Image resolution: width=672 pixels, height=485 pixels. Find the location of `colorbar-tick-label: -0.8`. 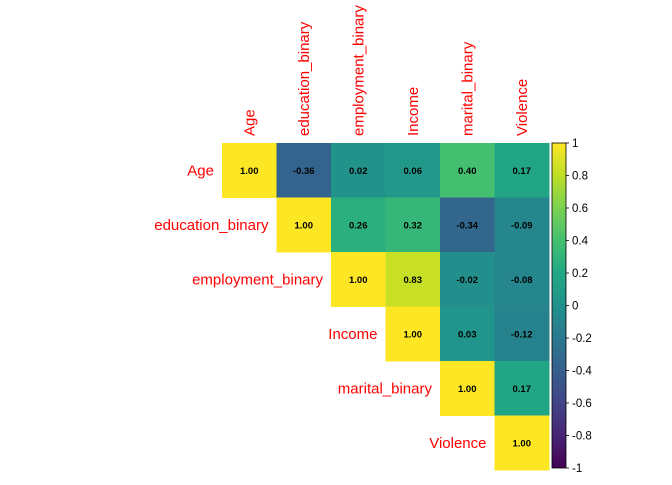

colorbar-tick-label: -0.8 is located at coordinates (582, 437).